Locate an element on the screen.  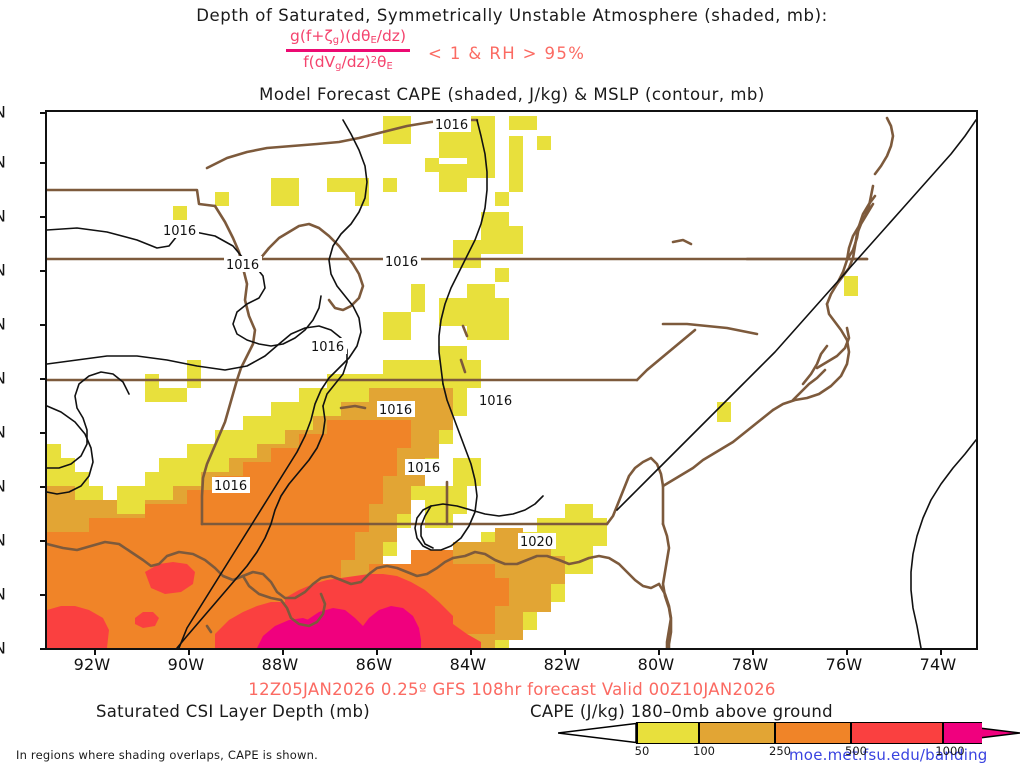
border-tn-bend is located at coordinates (311, 267).